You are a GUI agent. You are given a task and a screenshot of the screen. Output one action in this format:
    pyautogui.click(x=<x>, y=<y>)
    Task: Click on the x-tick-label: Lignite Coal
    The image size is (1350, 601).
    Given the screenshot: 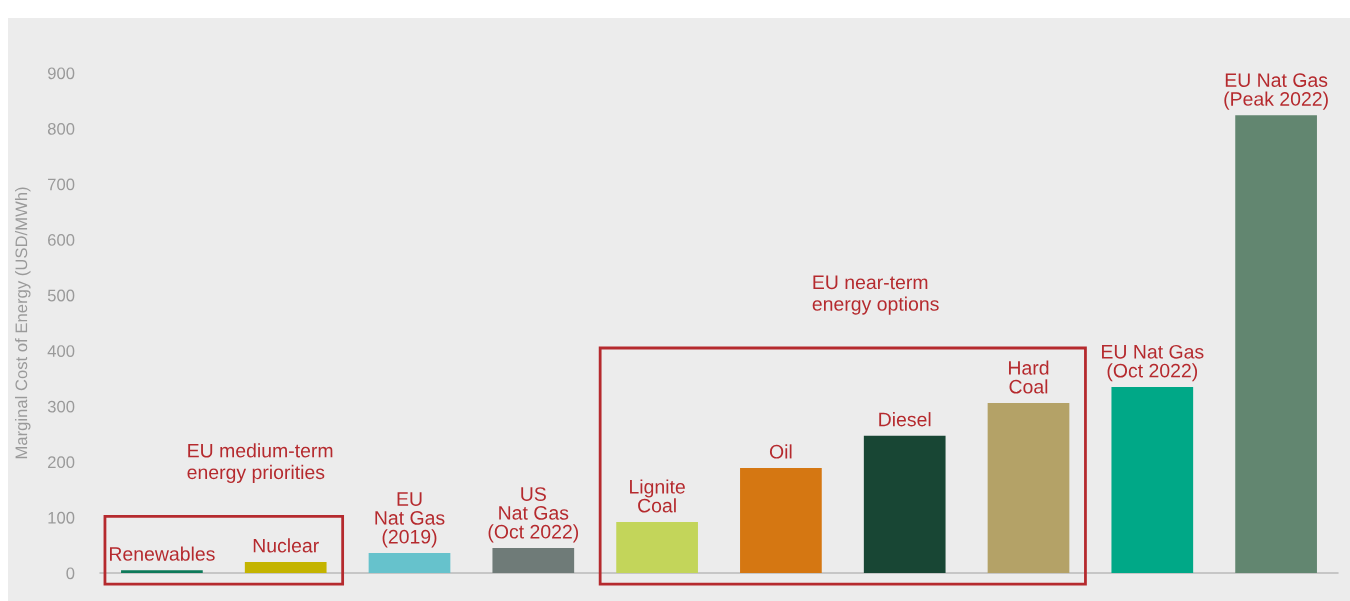 What is the action you would take?
    pyautogui.click(x=657, y=496)
    